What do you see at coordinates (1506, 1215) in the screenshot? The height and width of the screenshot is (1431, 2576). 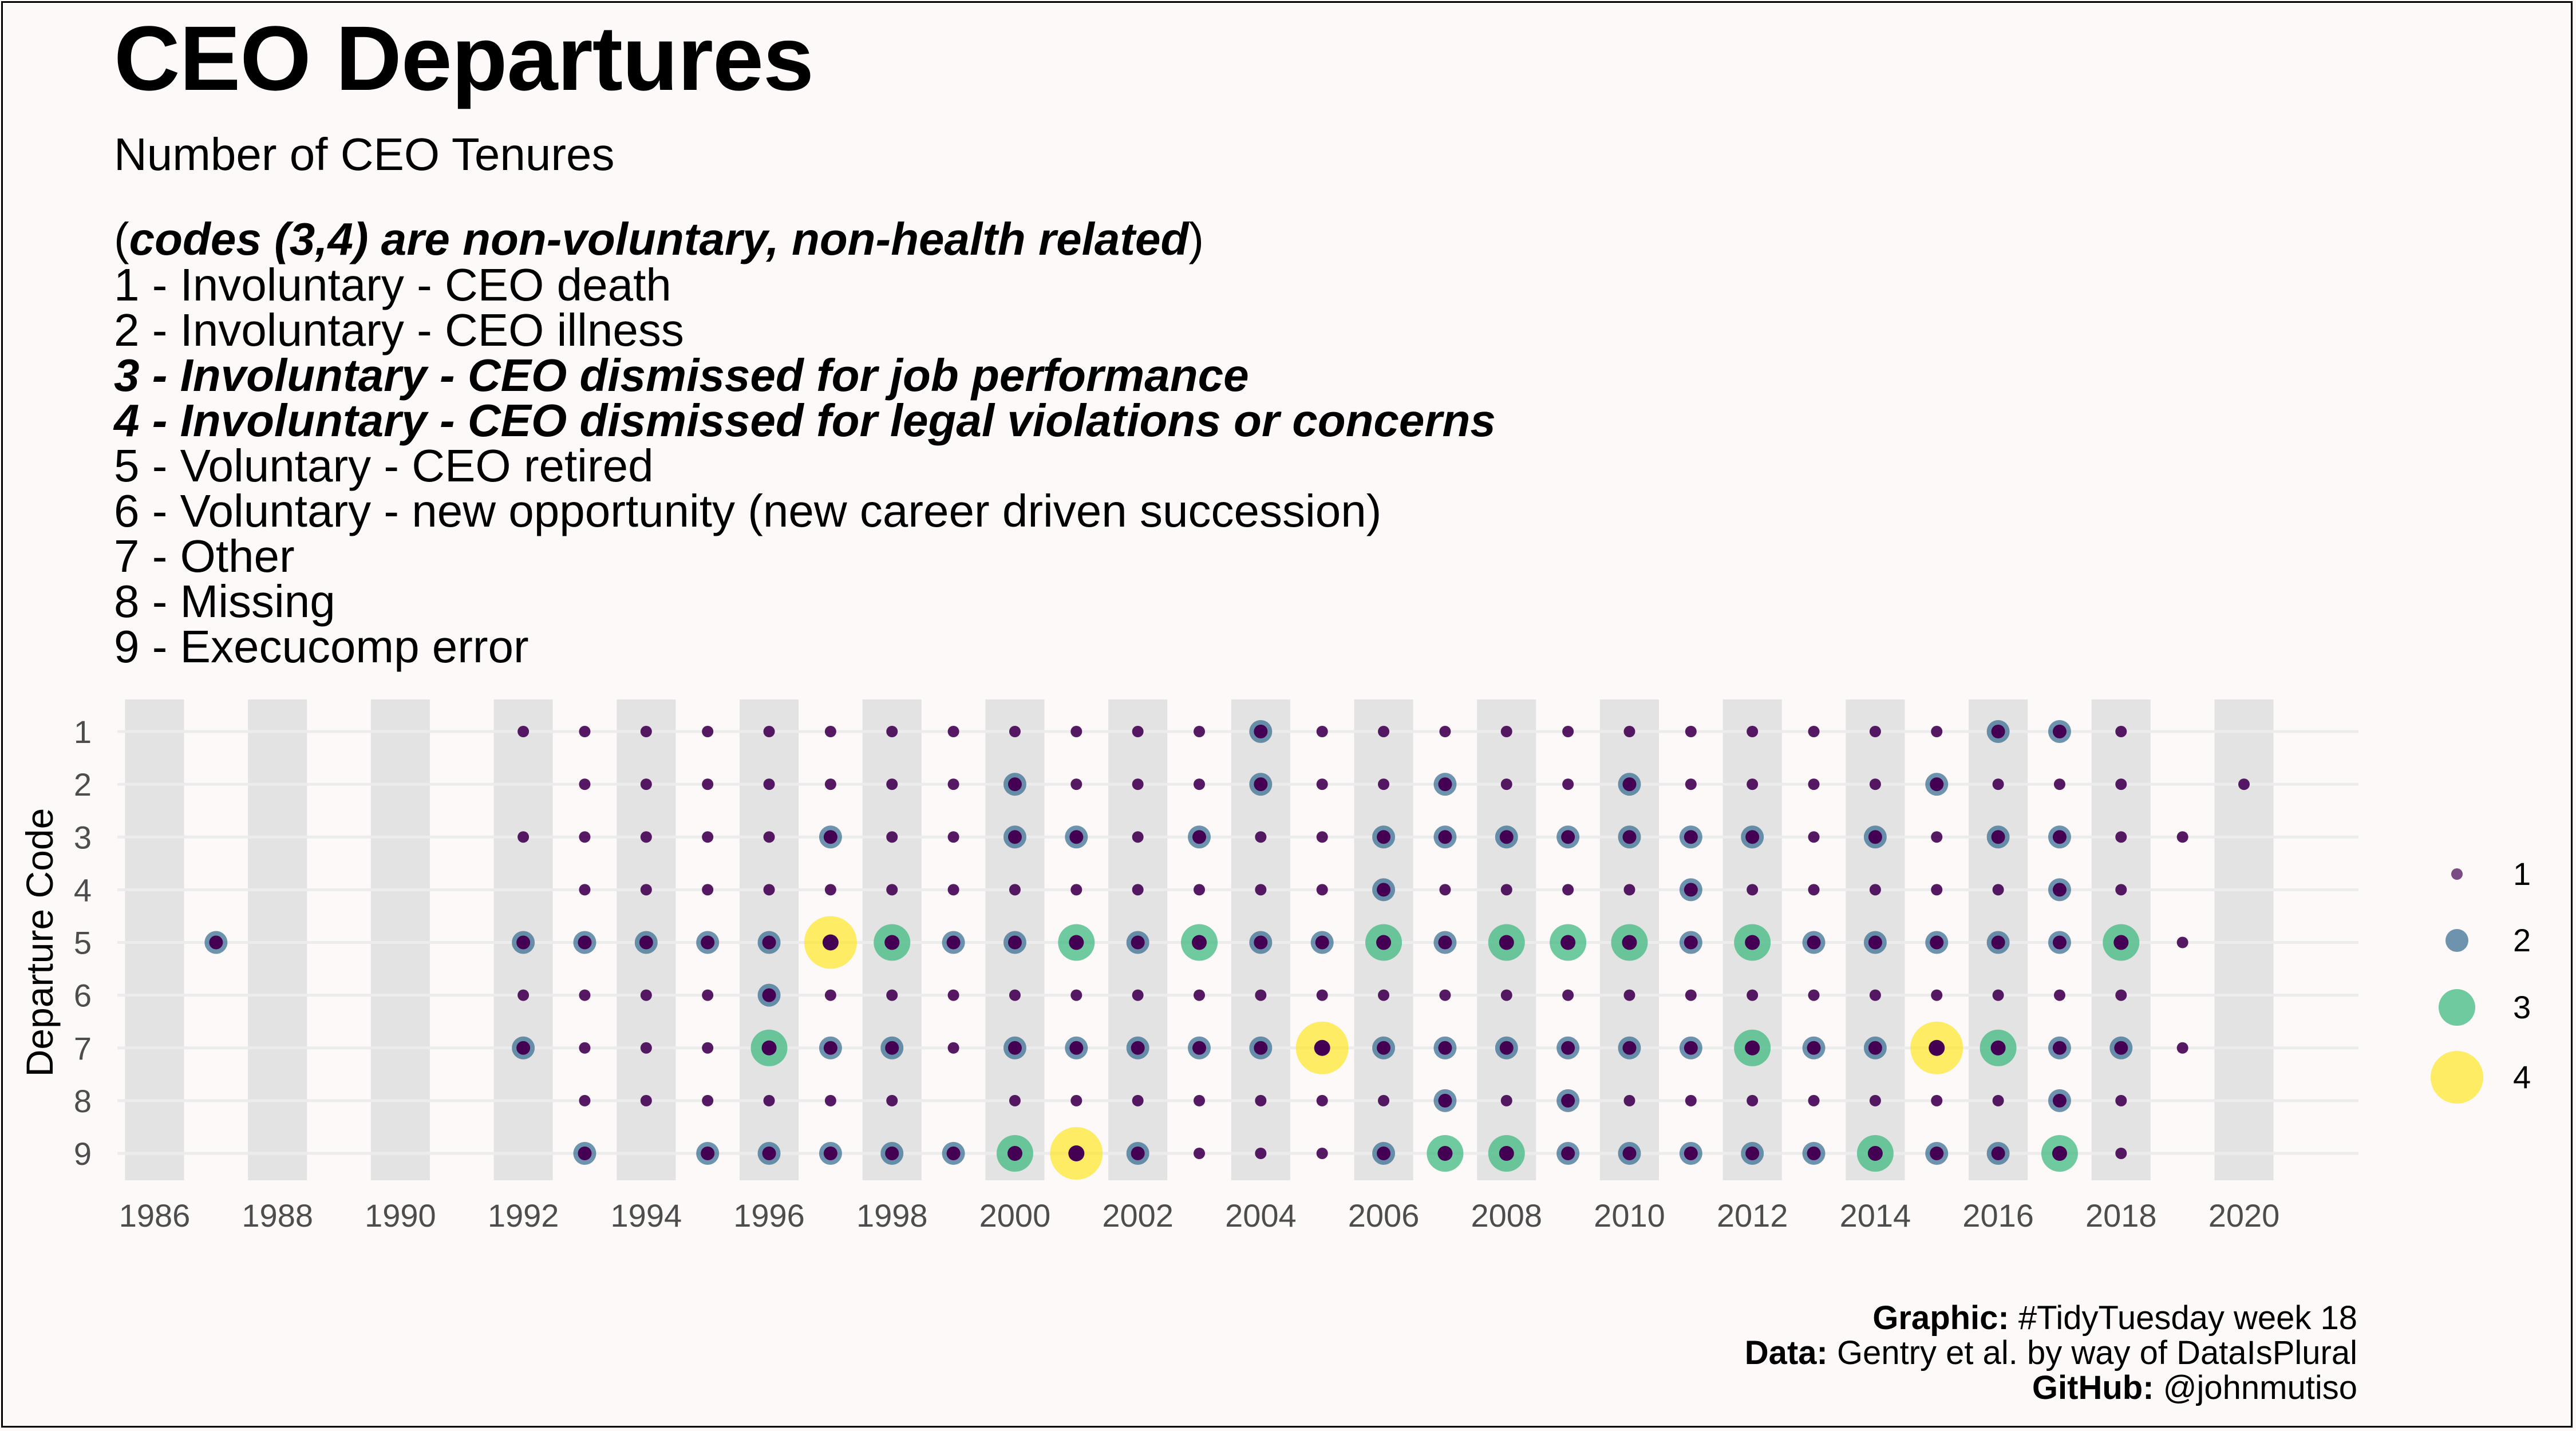 I see `x-tick-label: 2008` at bounding box center [1506, 1215].